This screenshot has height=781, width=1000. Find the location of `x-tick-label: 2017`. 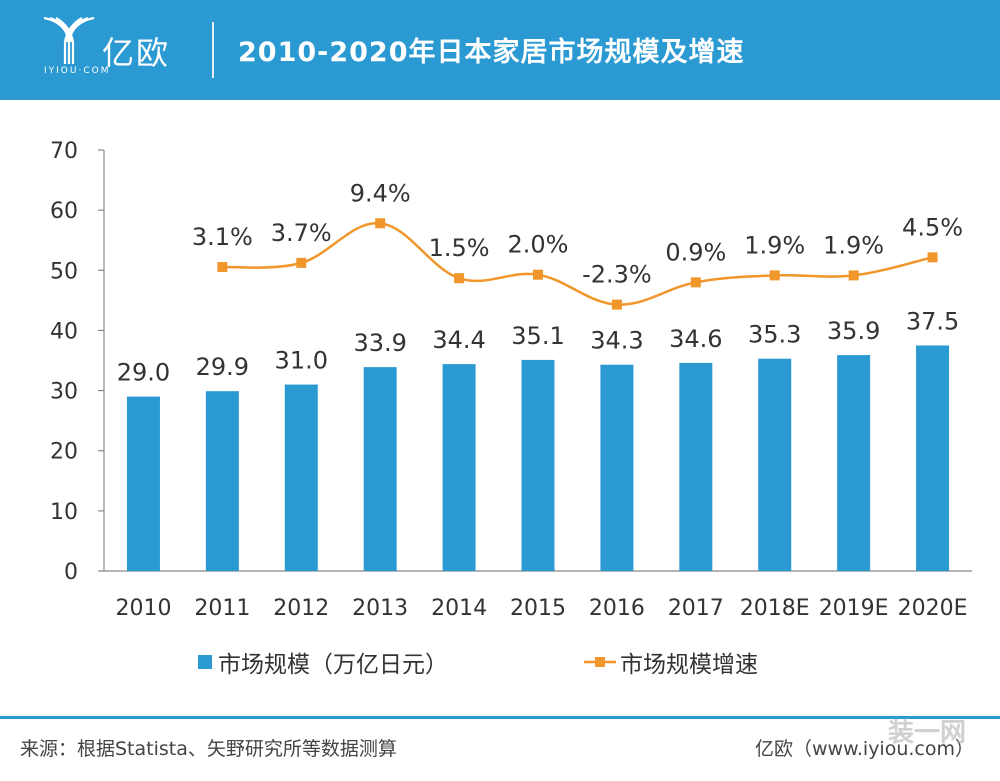

x-tick-label: 2017 is located at coordinates (696, 608).